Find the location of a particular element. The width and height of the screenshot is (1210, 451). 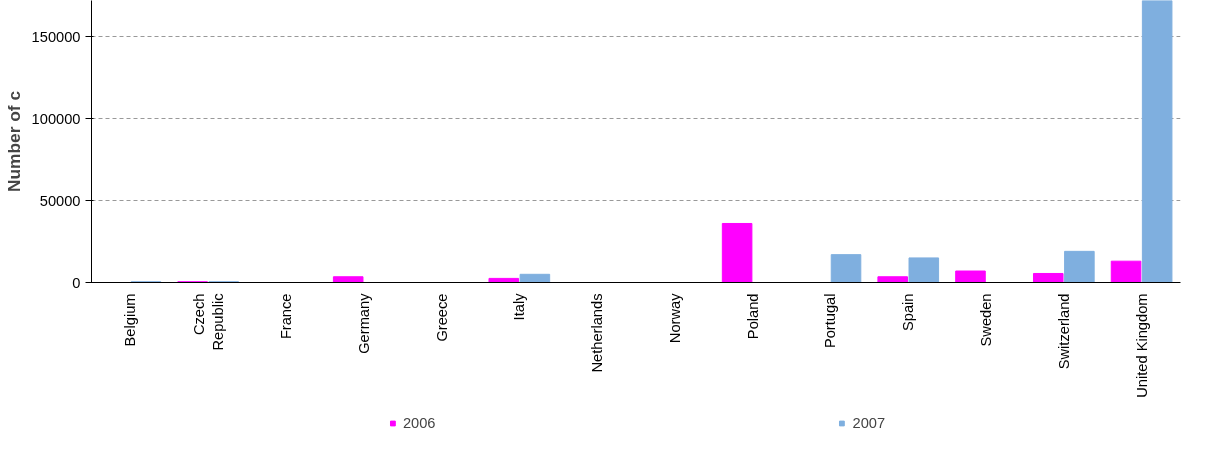

x-tick-label: Belgium is located at coordinates (130, 320).